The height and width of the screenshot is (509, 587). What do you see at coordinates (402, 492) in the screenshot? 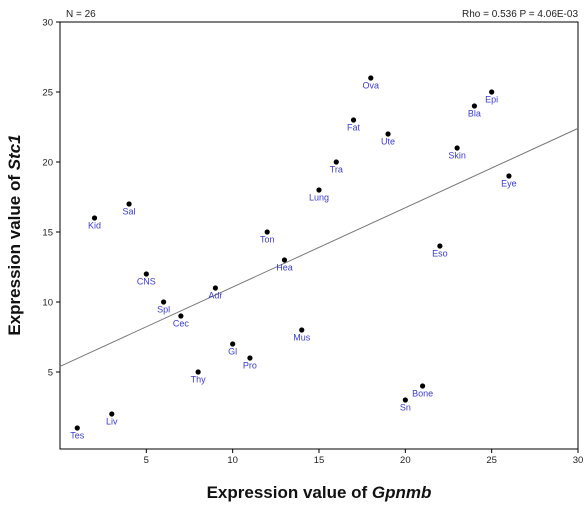
I see `x-axis-gene: Gpnmb` at bounding box center [402, 492].